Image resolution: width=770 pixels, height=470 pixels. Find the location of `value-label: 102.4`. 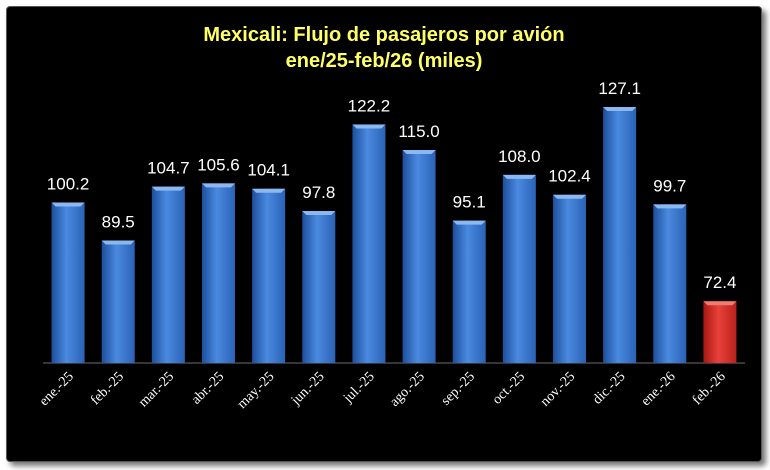

value-label: 102.4 is located at coordinates (569, 176).